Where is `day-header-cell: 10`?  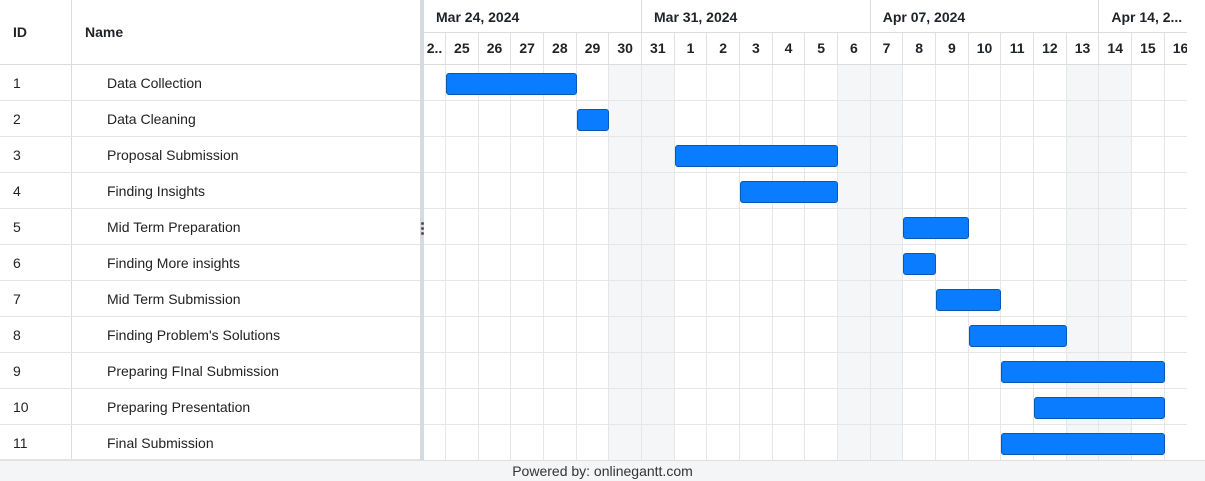 day-header-cell: 10 is located at coordinates (985, 48).